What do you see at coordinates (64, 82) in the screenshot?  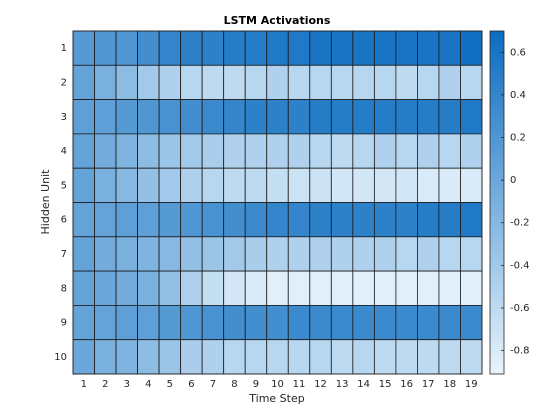 I see `y-tick-label: 2` at bounding box center [64, 82].